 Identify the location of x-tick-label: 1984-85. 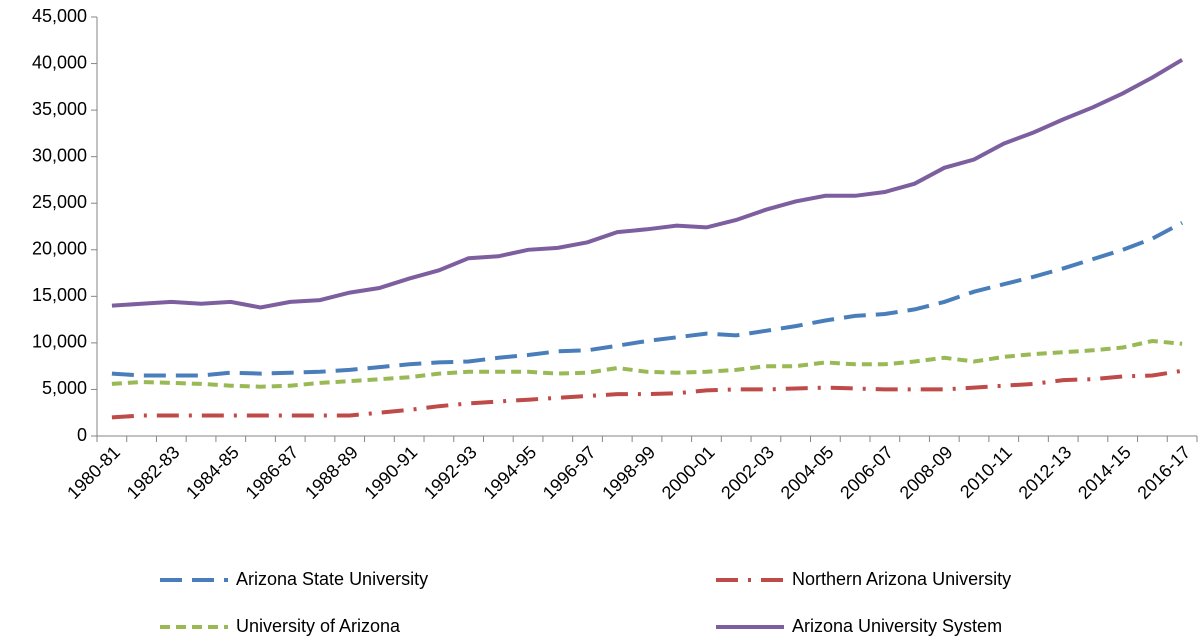
(212, 472).